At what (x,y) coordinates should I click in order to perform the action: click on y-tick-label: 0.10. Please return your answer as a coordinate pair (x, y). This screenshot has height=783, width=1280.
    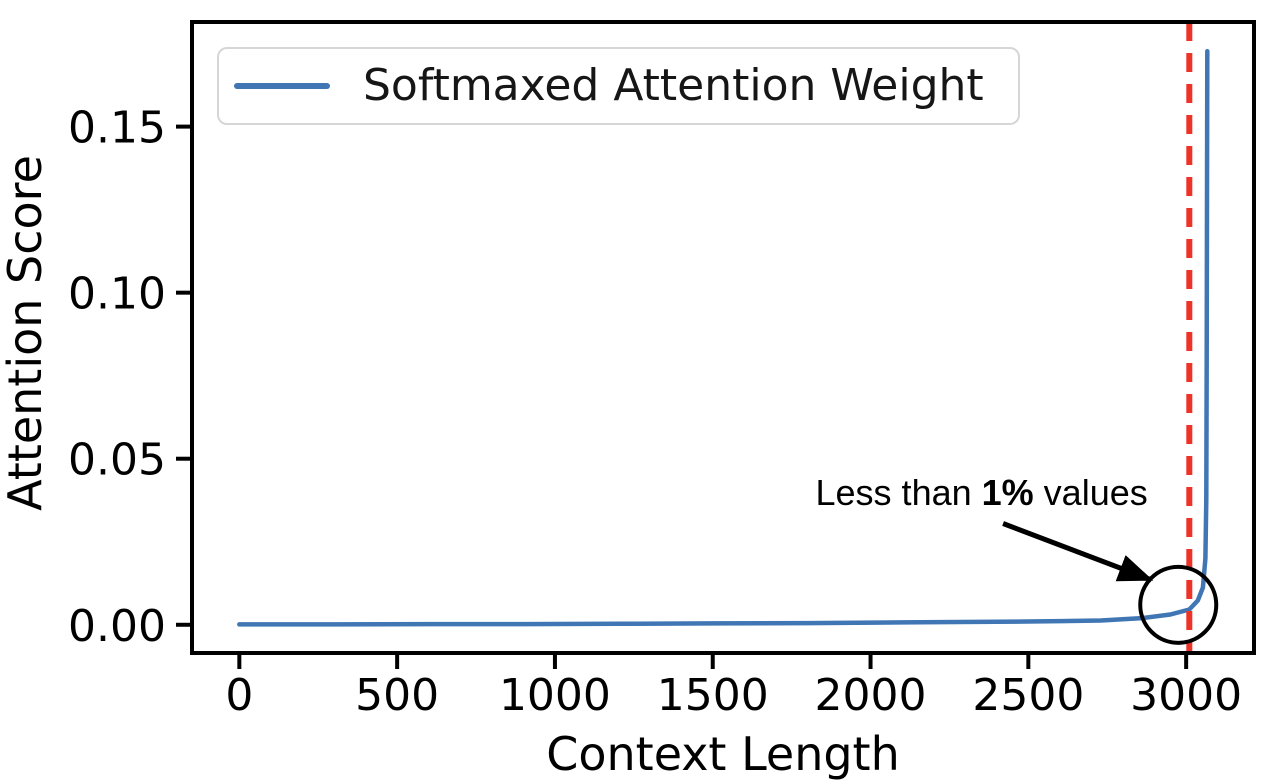
    Looking at the image, I should click on (117, 294).